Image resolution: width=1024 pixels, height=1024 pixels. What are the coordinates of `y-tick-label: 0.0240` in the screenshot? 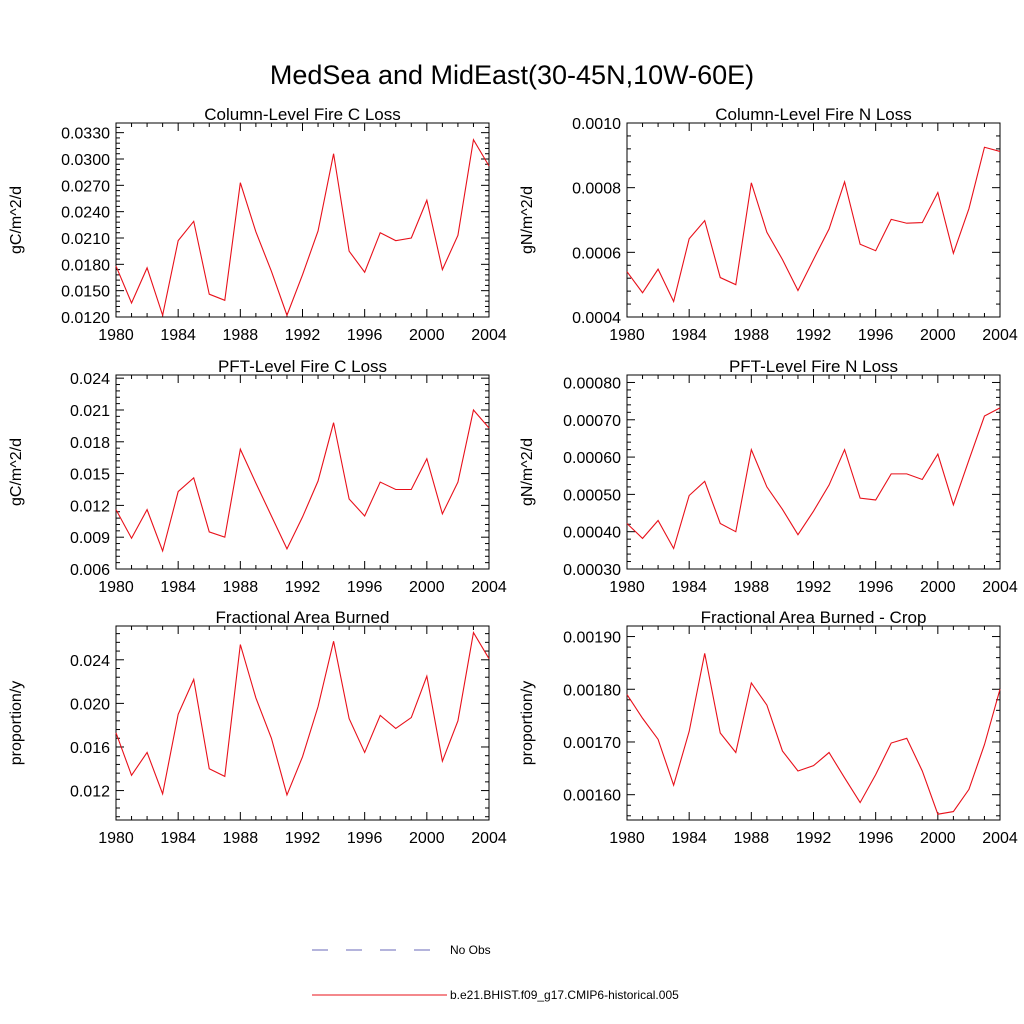 It's located at (85, 213).